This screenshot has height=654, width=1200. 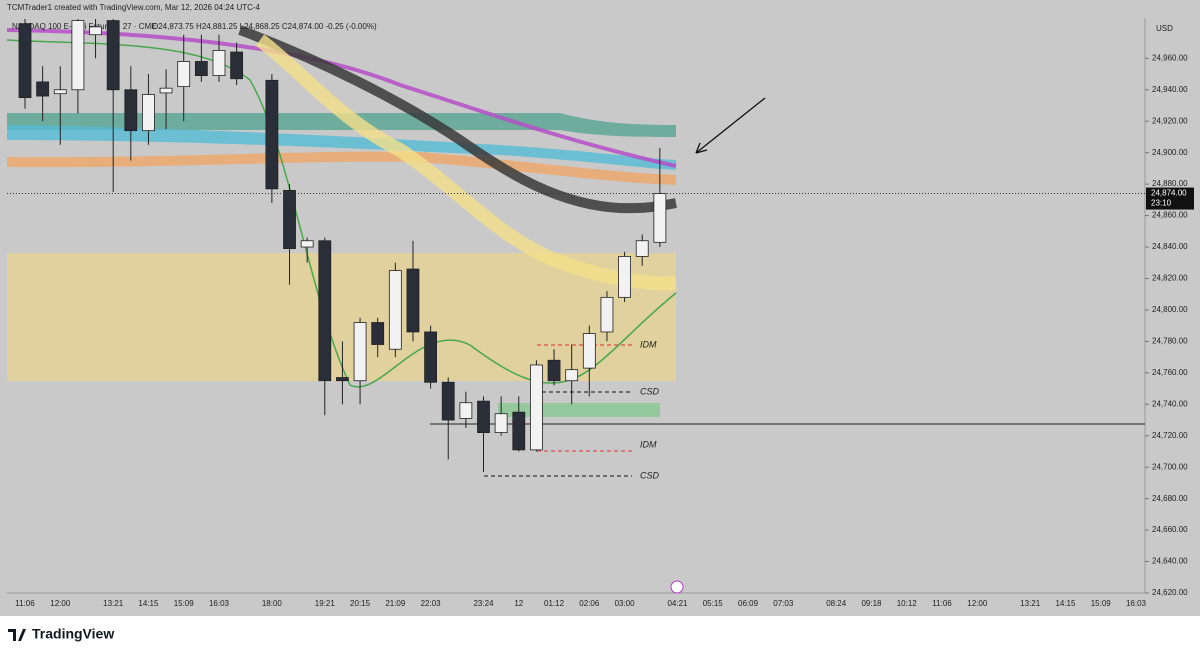 What do you see at coordinates (589, 603) in the screenshot?
I see `x-tick-label: 02:06` at bounding box center [589, 603].